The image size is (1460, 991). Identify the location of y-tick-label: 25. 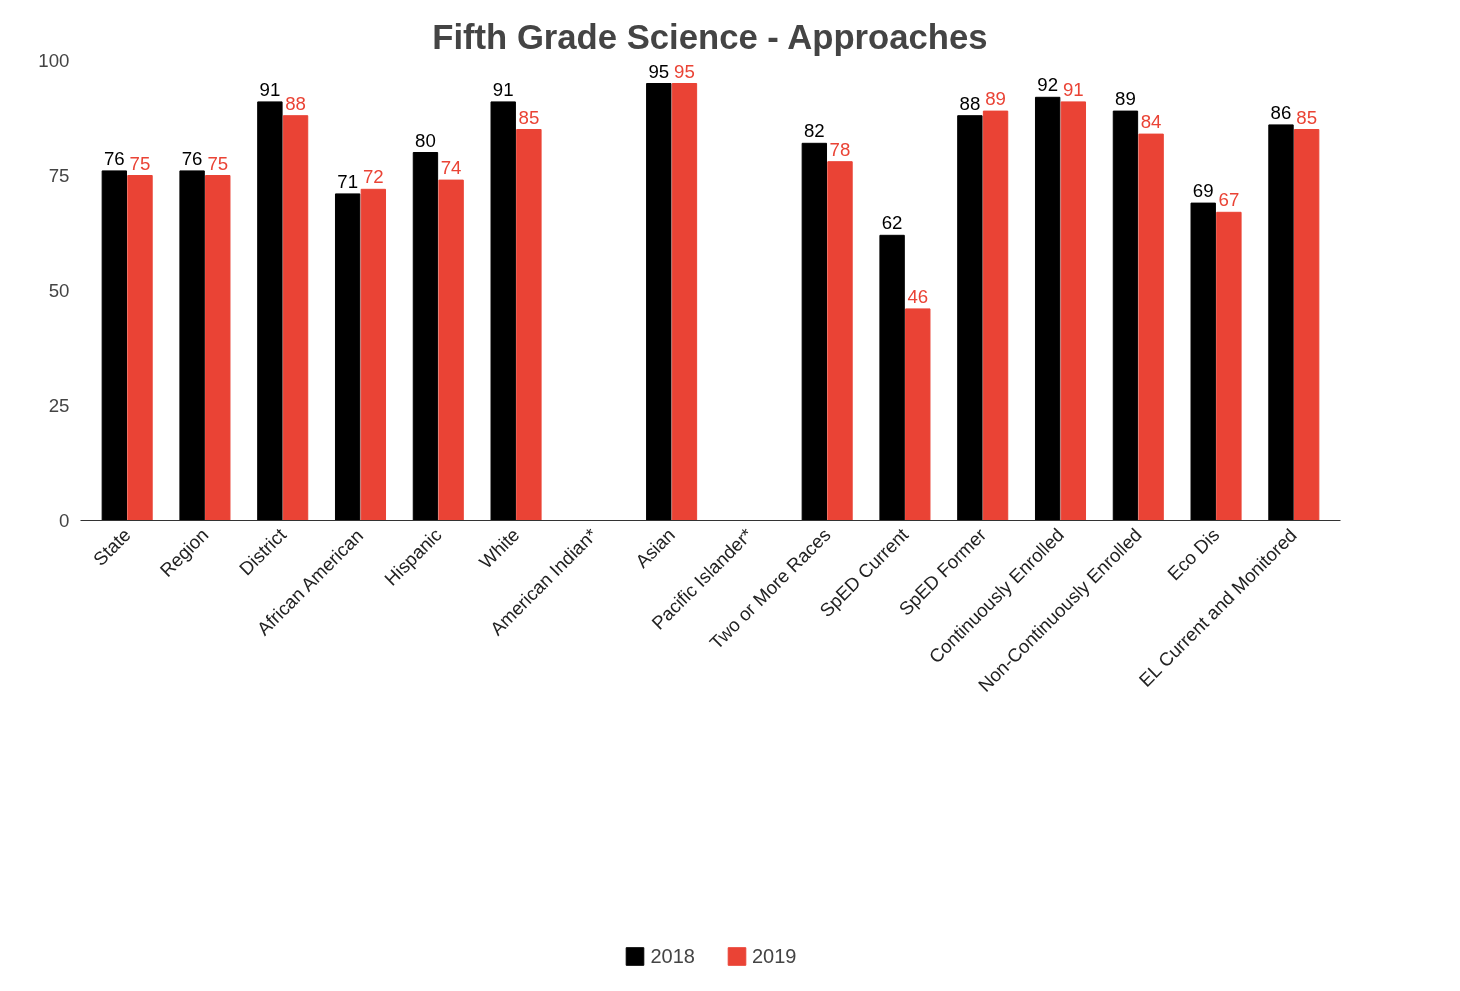
(59, 405).